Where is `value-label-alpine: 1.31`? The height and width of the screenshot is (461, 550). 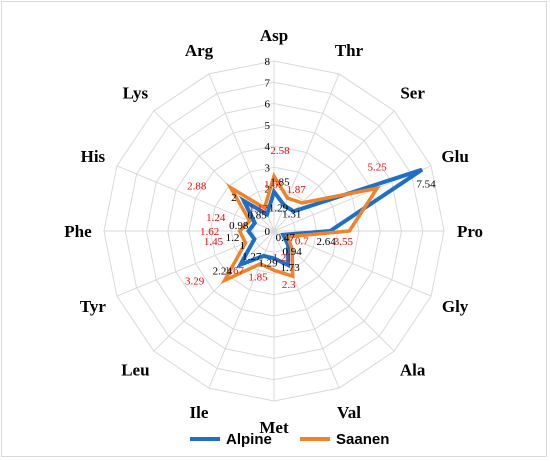 value-label-alpine: 1.31 is located at coordinates (291, 214).